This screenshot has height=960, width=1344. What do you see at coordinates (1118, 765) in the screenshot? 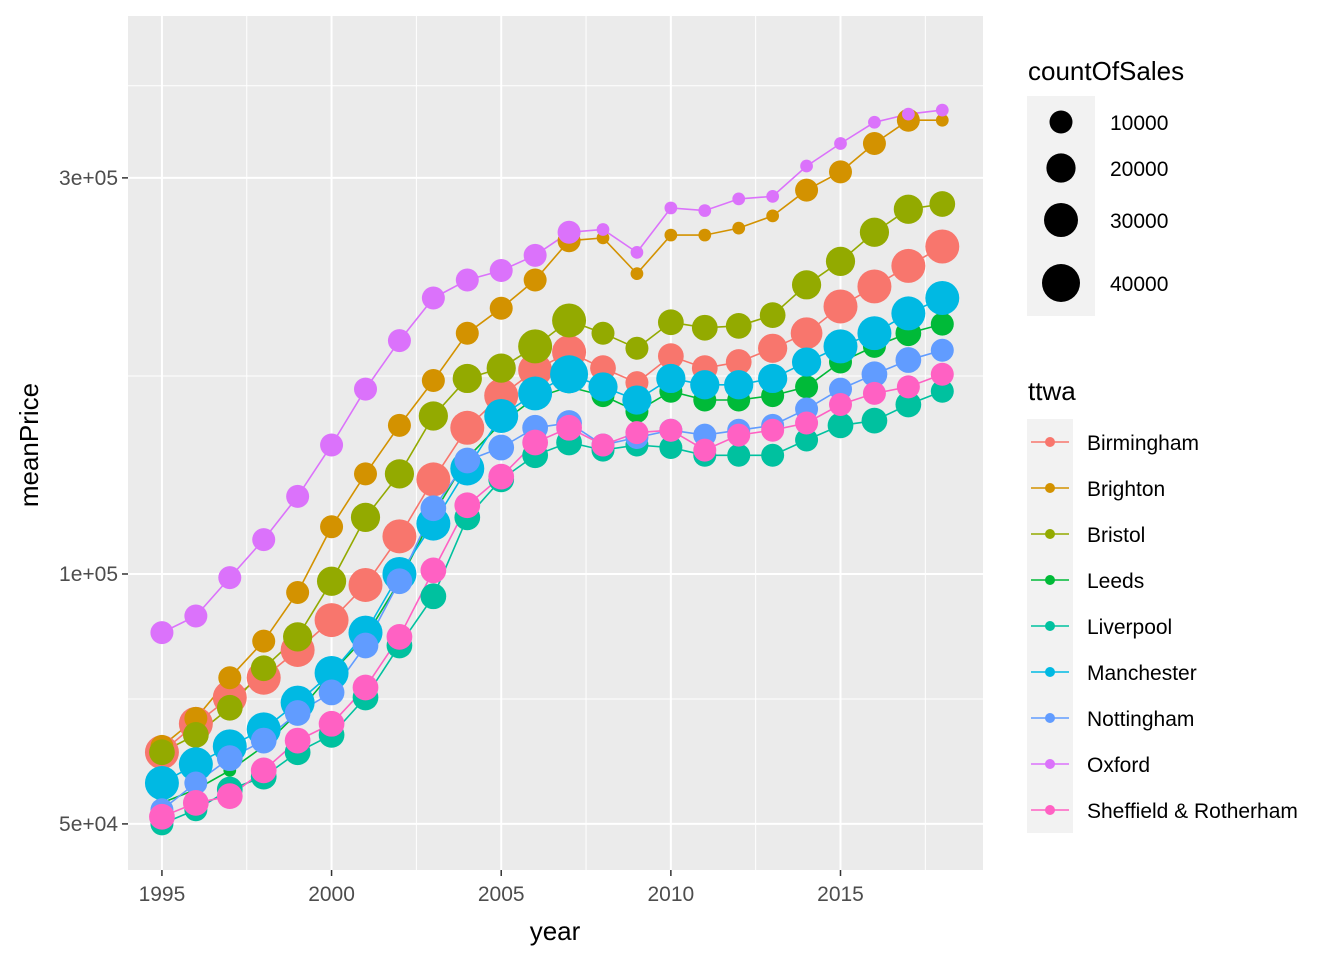
I see `color-legend-label: Oxford` at bounding box center [1118, 765].